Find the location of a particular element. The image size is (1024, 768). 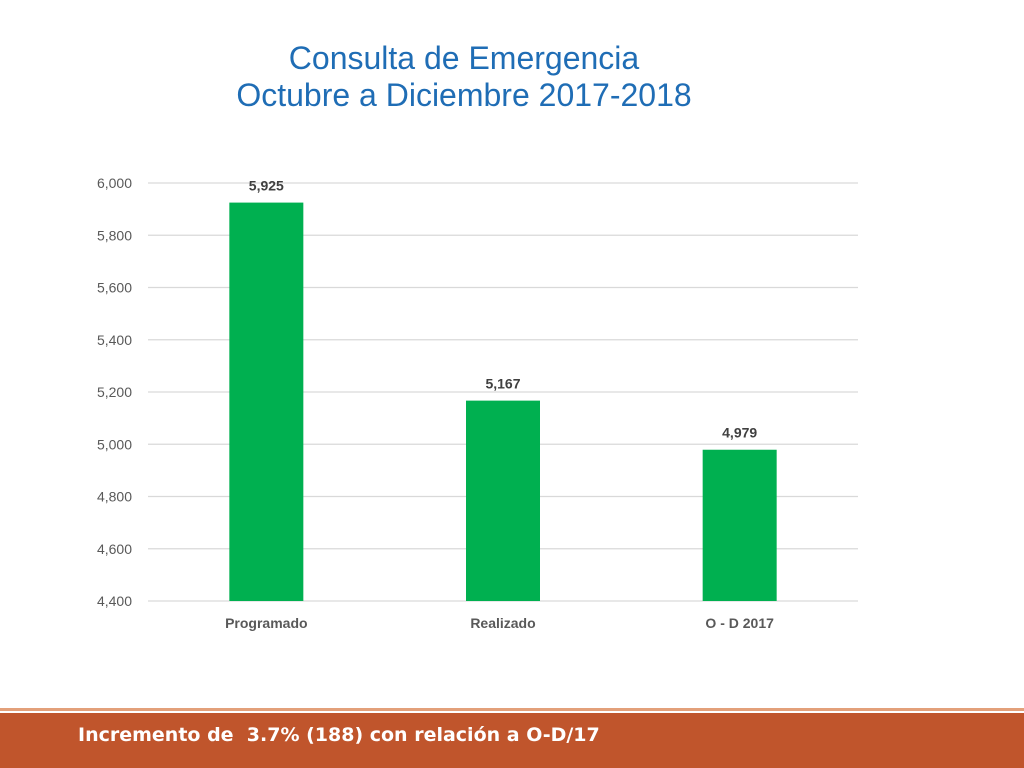

y-tick-label: 5,000 is located at coordinates (114, 444).